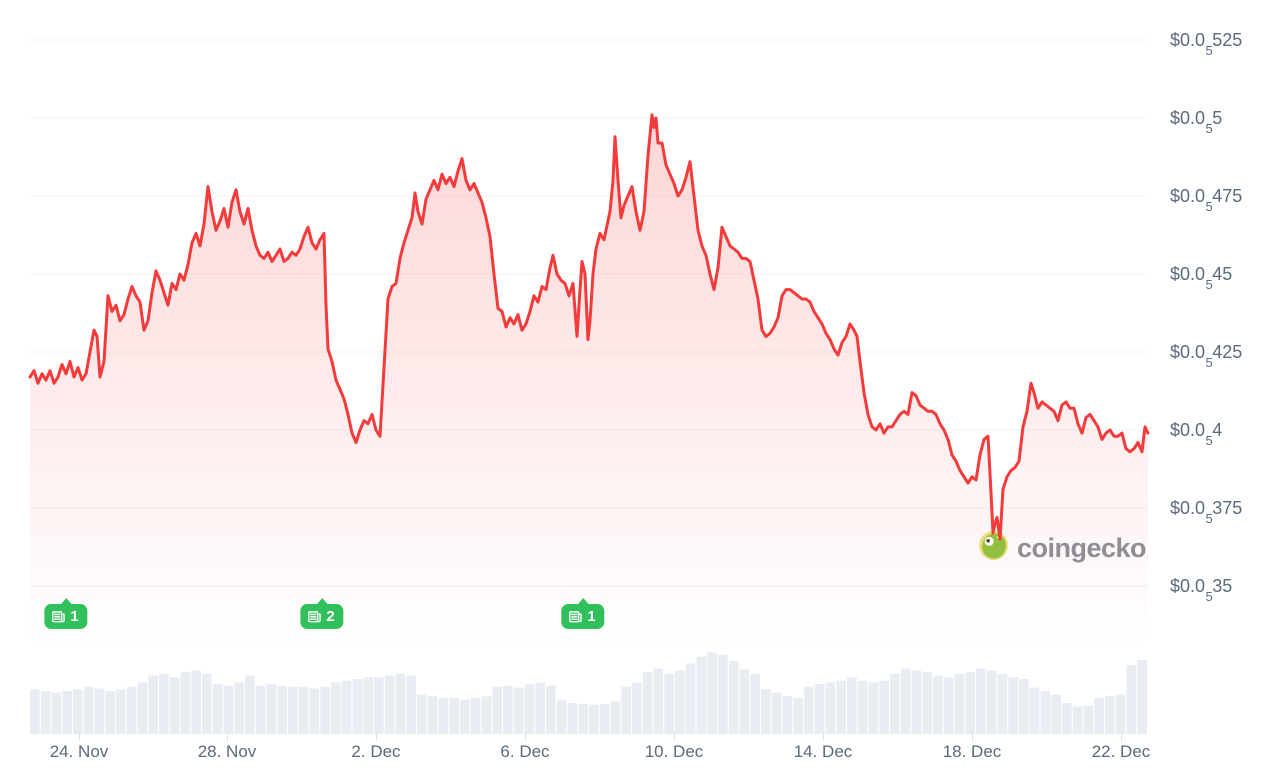  Describe the element at coordinates (1201, 590) in the screenshot. I see `y-axis-tick-label: $0.0535` at that location.